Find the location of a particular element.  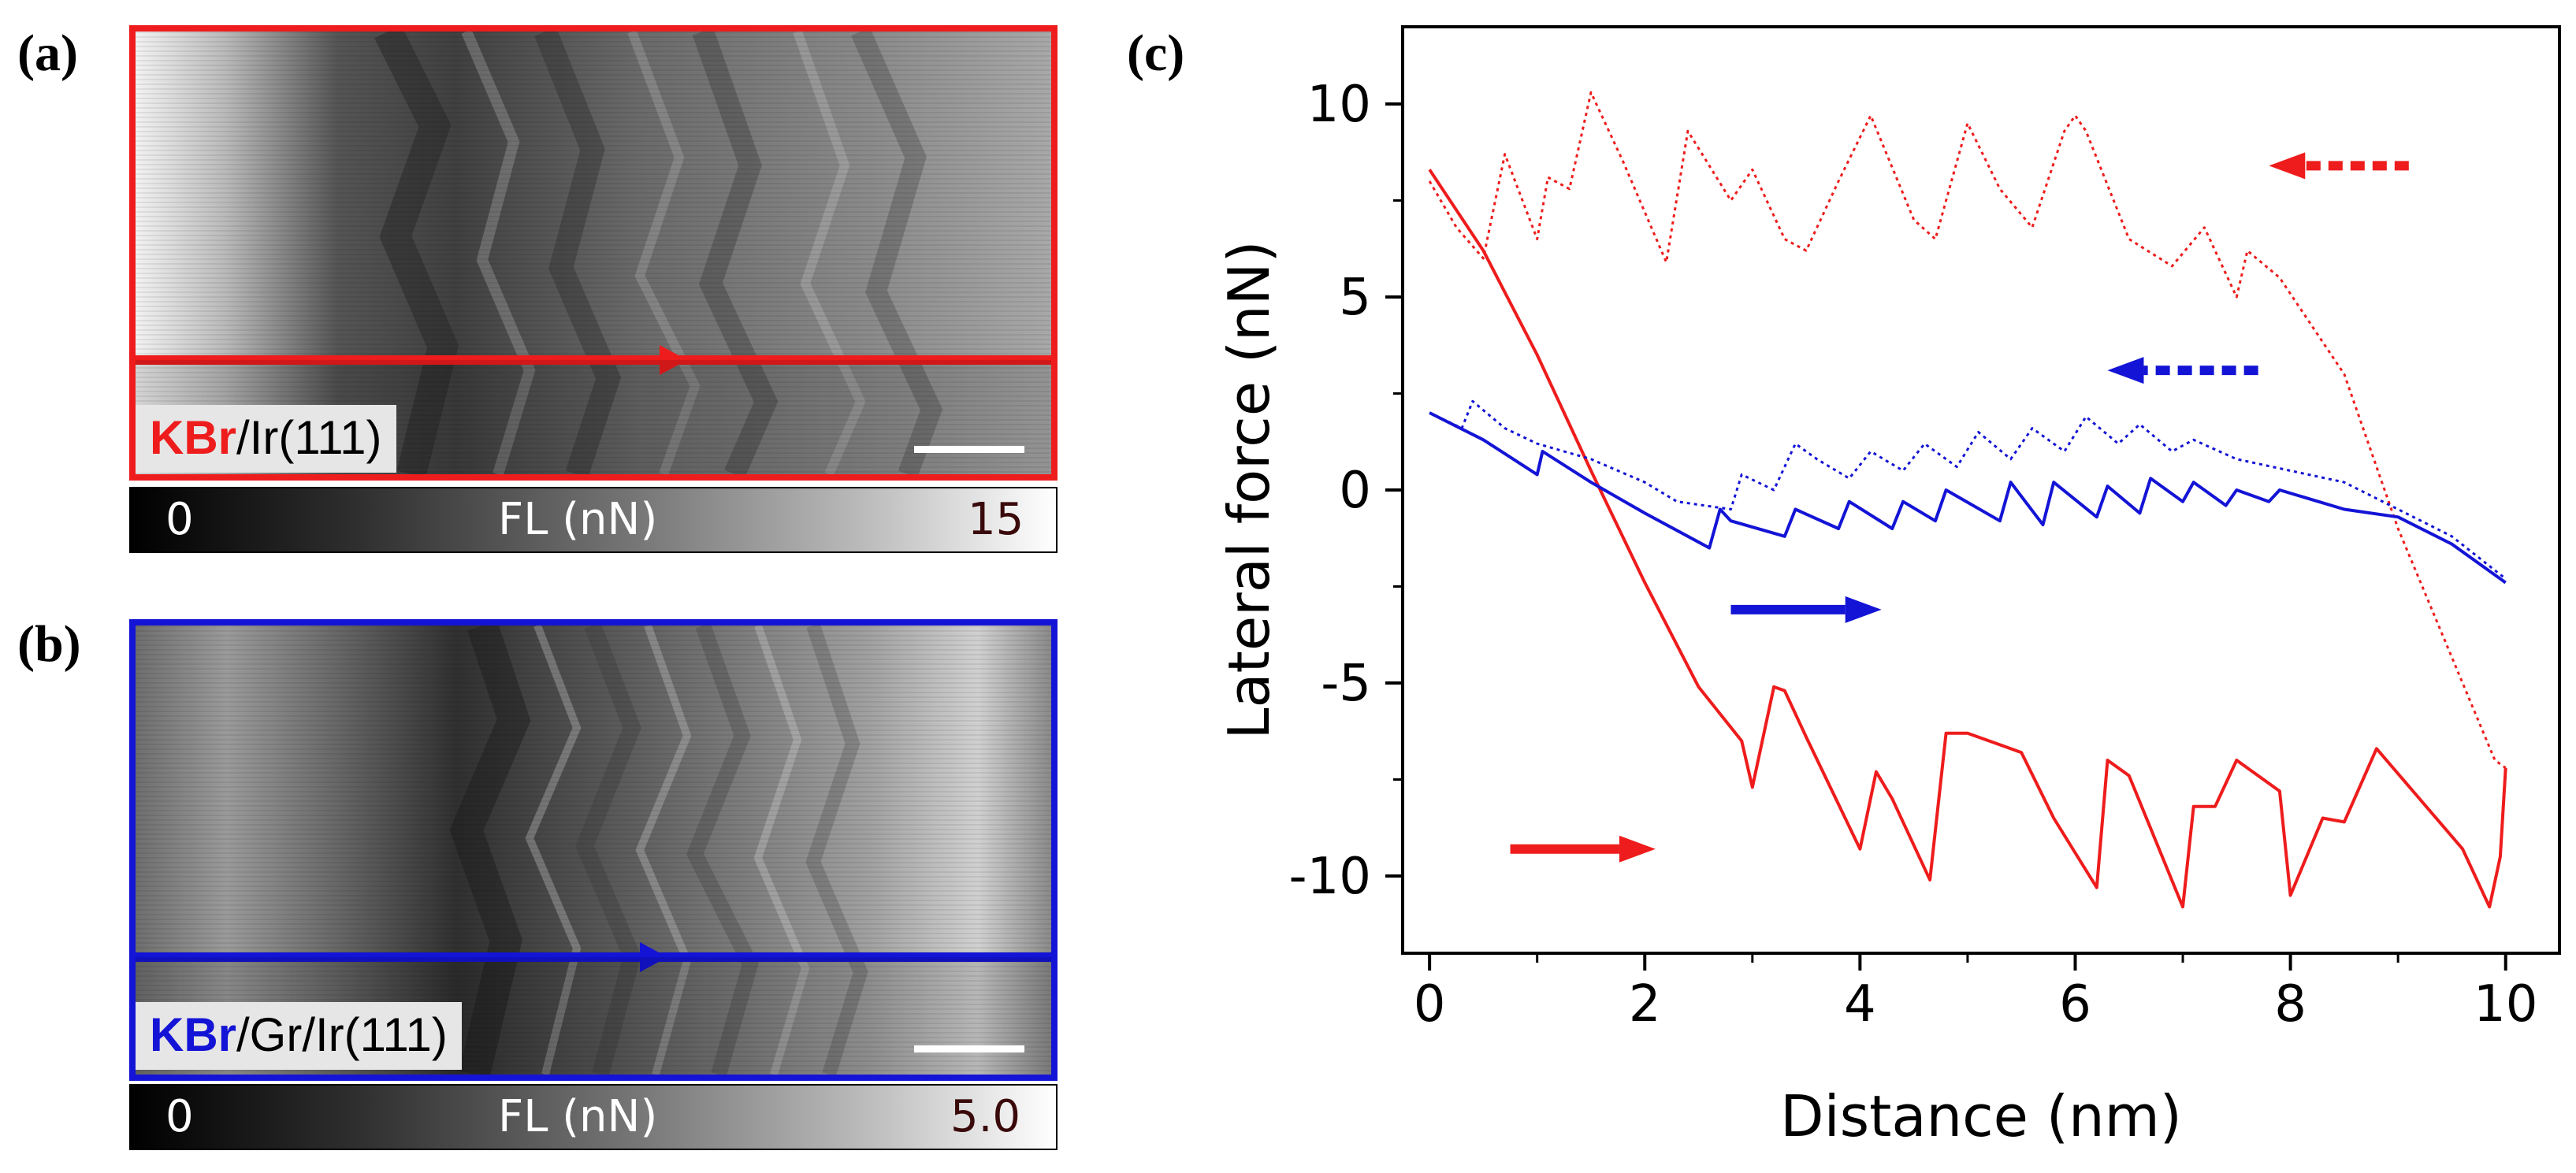

y-tick-label: 5 is located at coordinates (1355, 298).